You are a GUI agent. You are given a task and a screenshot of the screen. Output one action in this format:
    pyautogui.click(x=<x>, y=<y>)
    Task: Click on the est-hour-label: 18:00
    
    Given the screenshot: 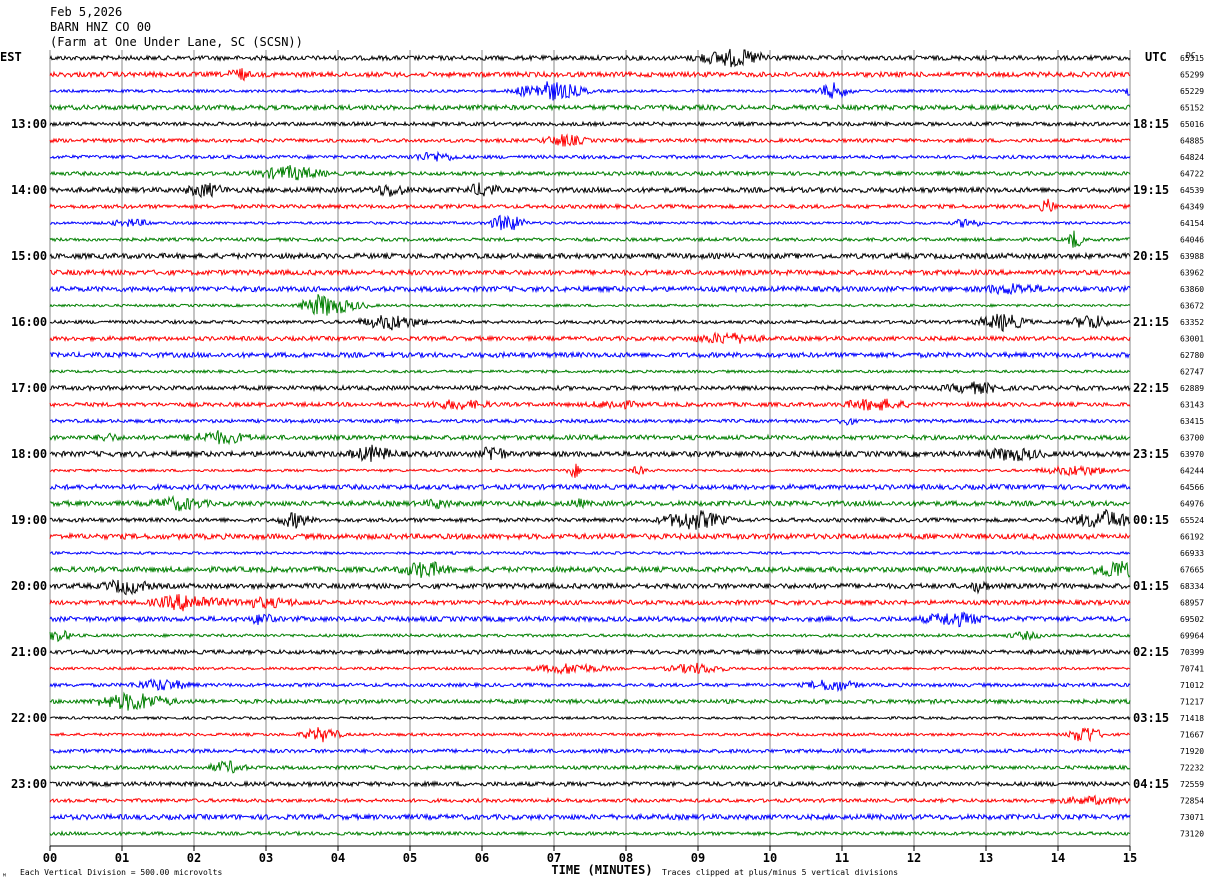 What is the action you would take?
    pyautogui.click(x=29, y=454)
    